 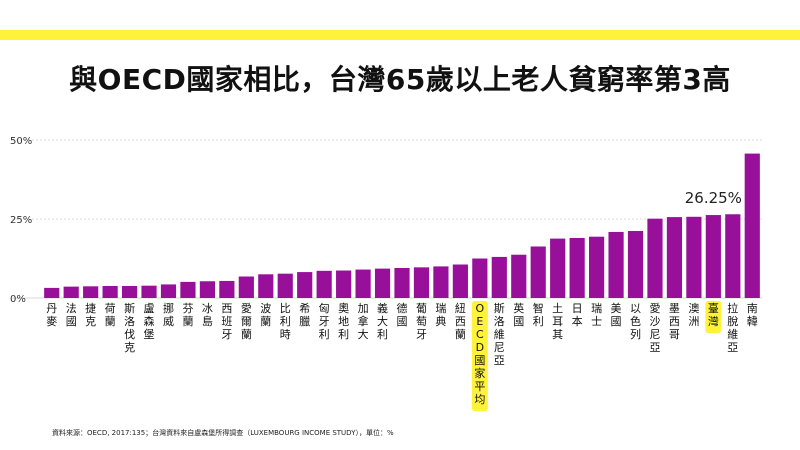 I want to click on page-title: 與OECD國家相比，台灣65歲以上老人貧窮率第3高, so click(x=400, y=79).